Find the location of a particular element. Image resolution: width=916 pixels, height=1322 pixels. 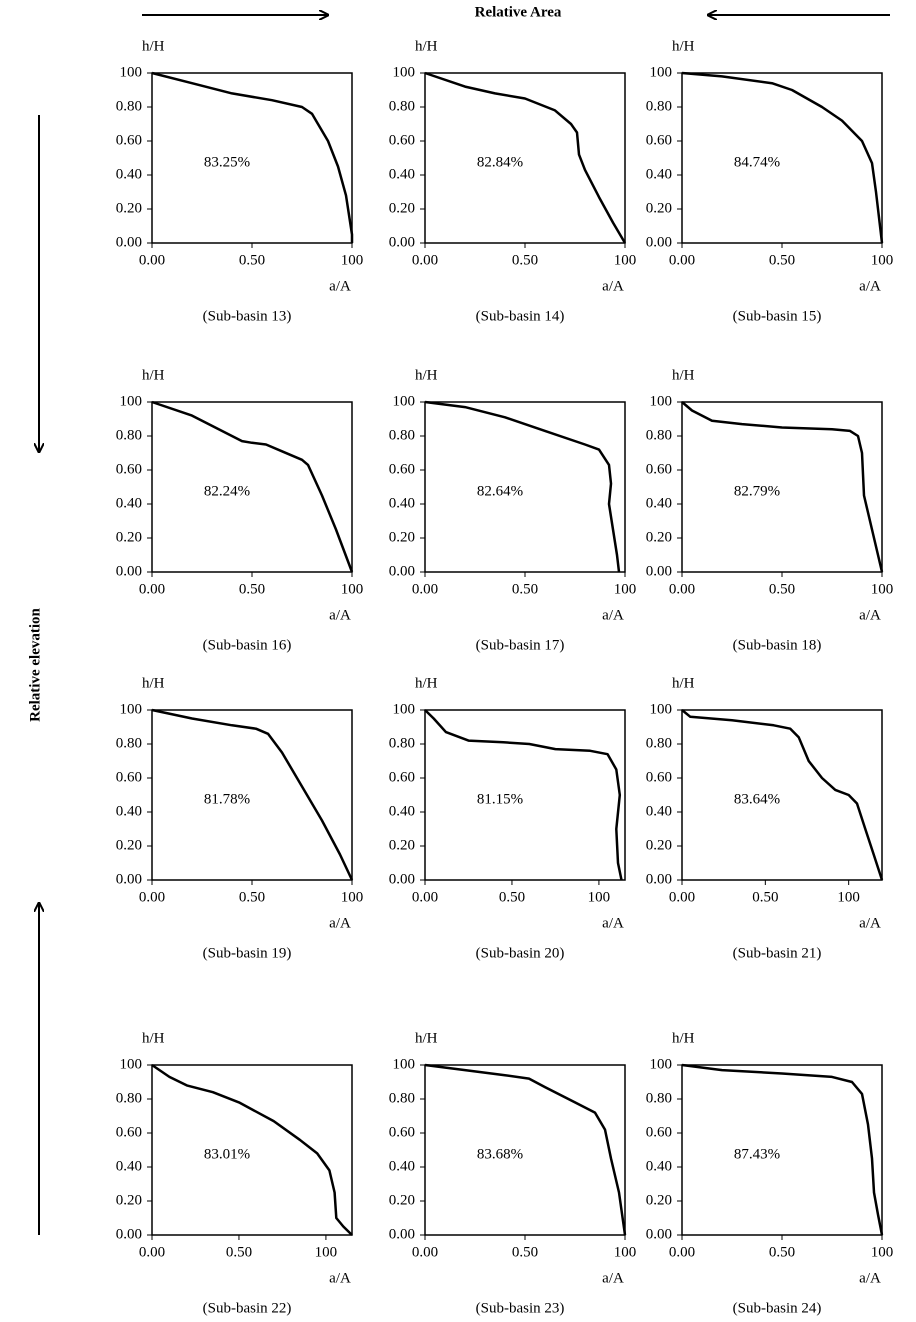

caption: (Sub-basin 15) is located at coordinates (777, 316).